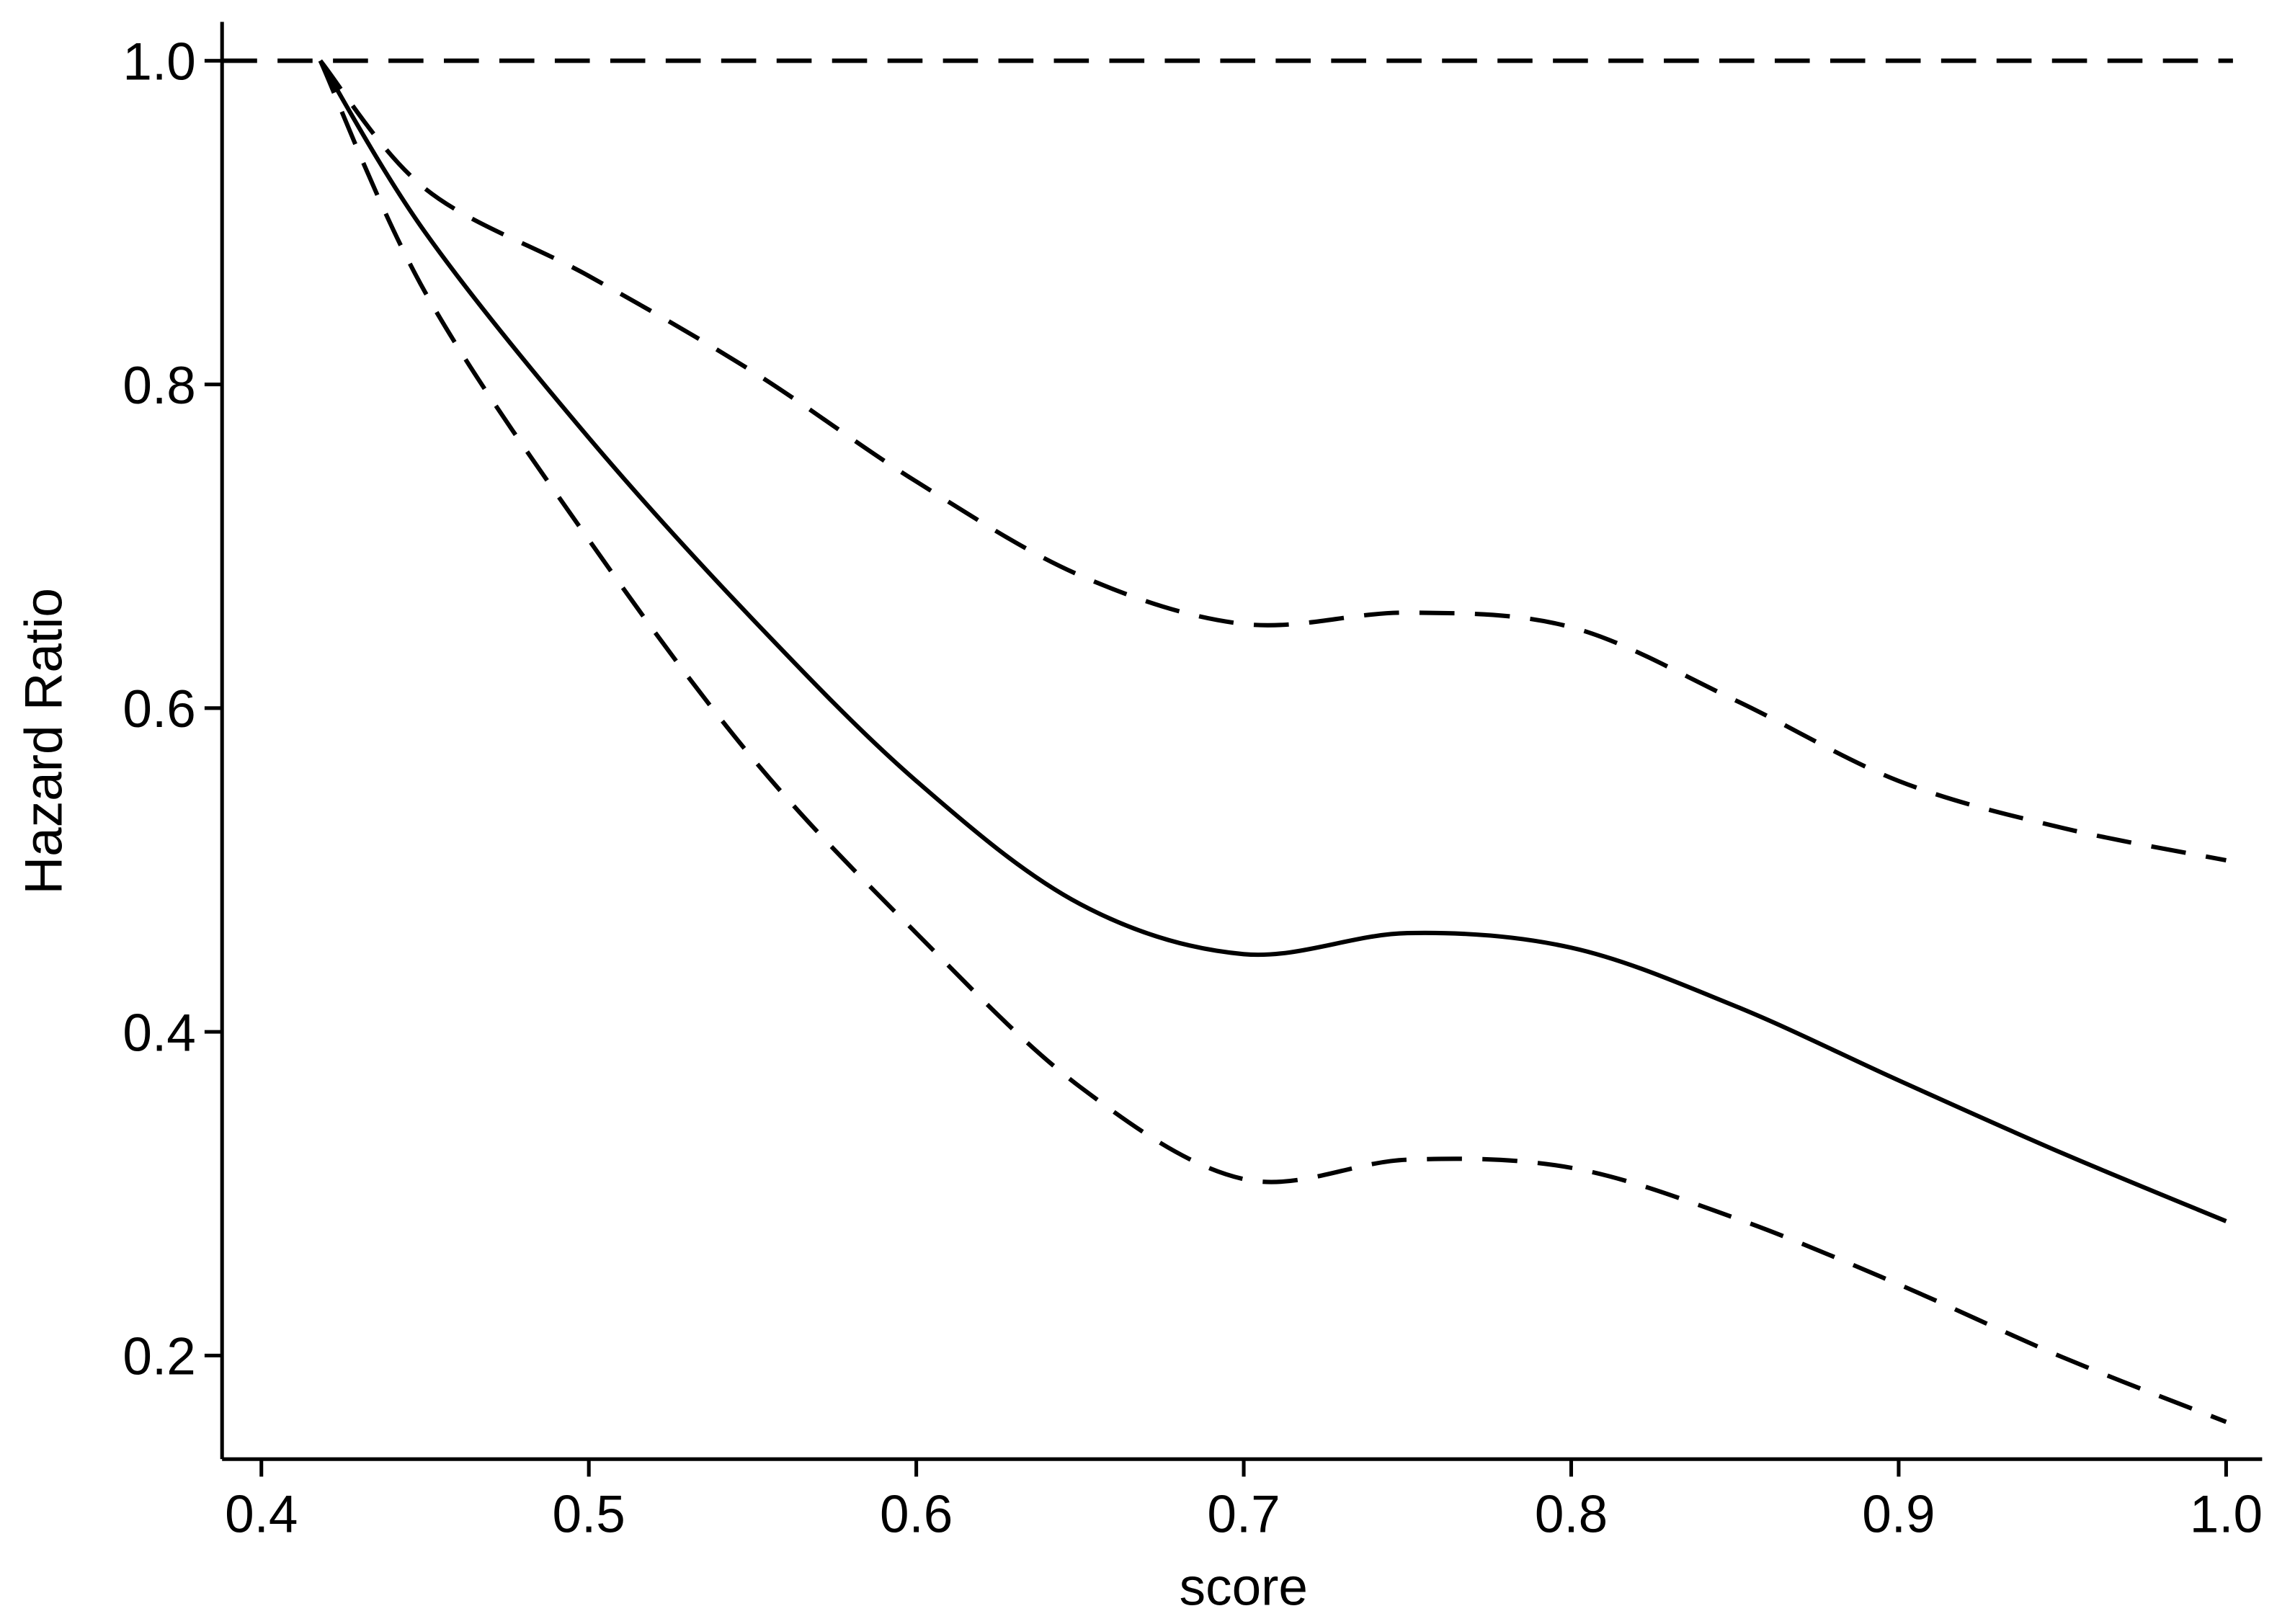  What do you see at coordinates (1898, 1514) in the screenshot?
I see `x-tick-label: 0.9` at bounding box center [1898, 1514].